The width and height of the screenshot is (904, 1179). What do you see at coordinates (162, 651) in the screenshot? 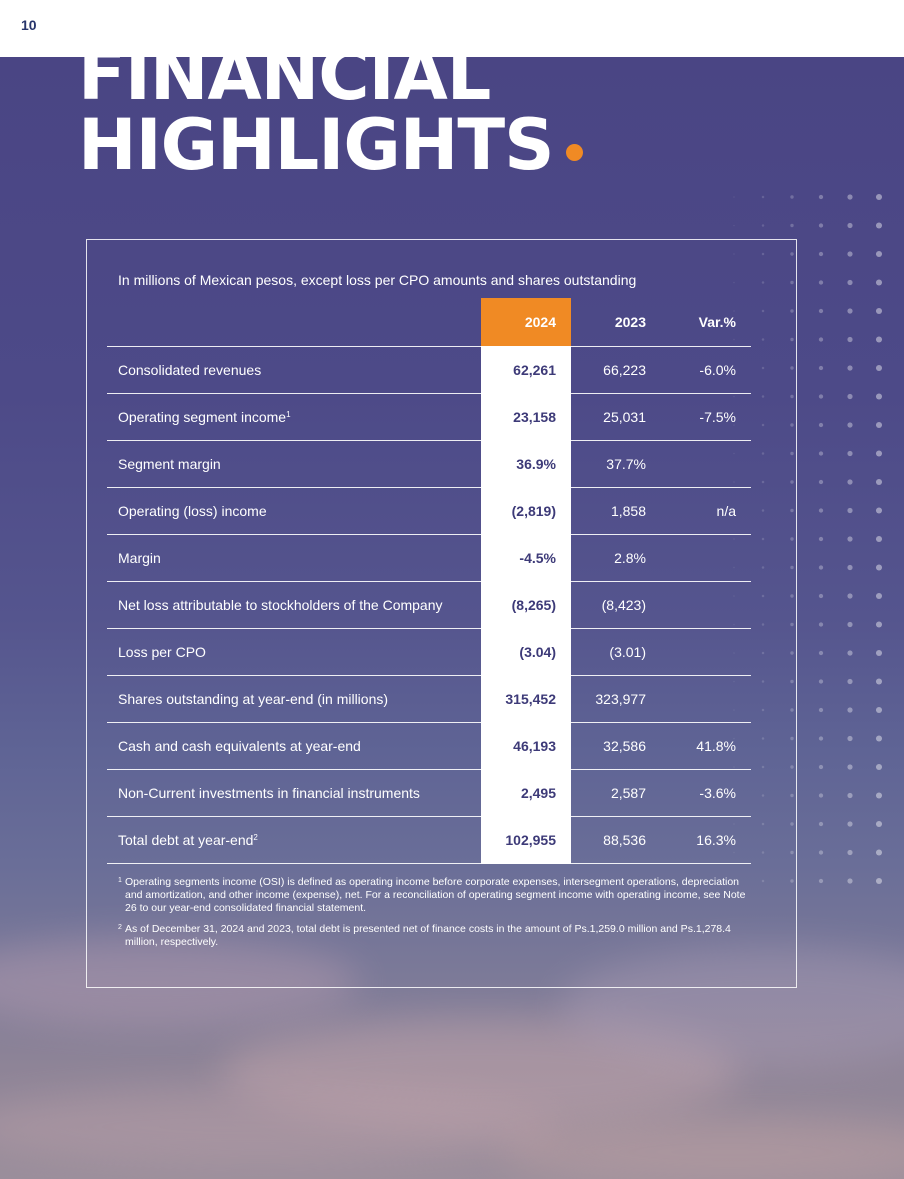
I see `row-label-text: Loss per CPO` at bounding box center [162, 651].